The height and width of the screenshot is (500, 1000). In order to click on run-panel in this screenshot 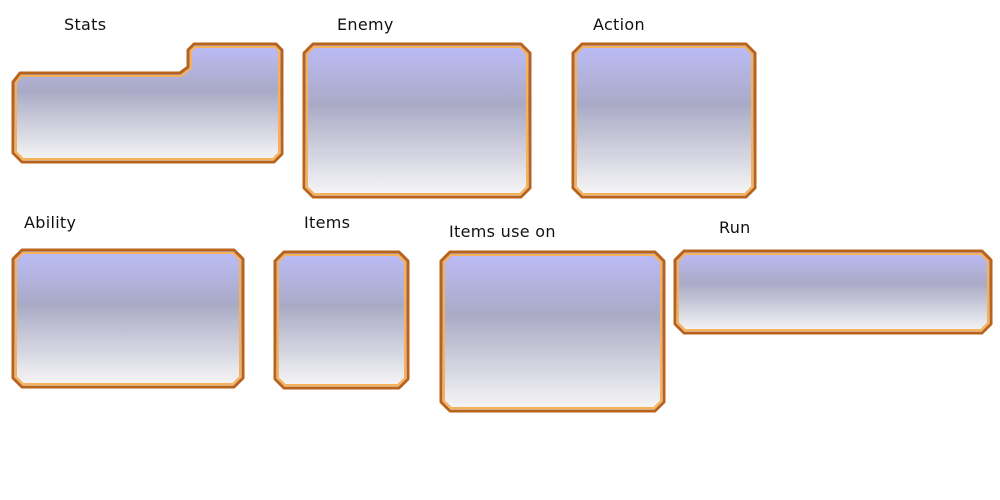, I will do `click(833, 292)`.